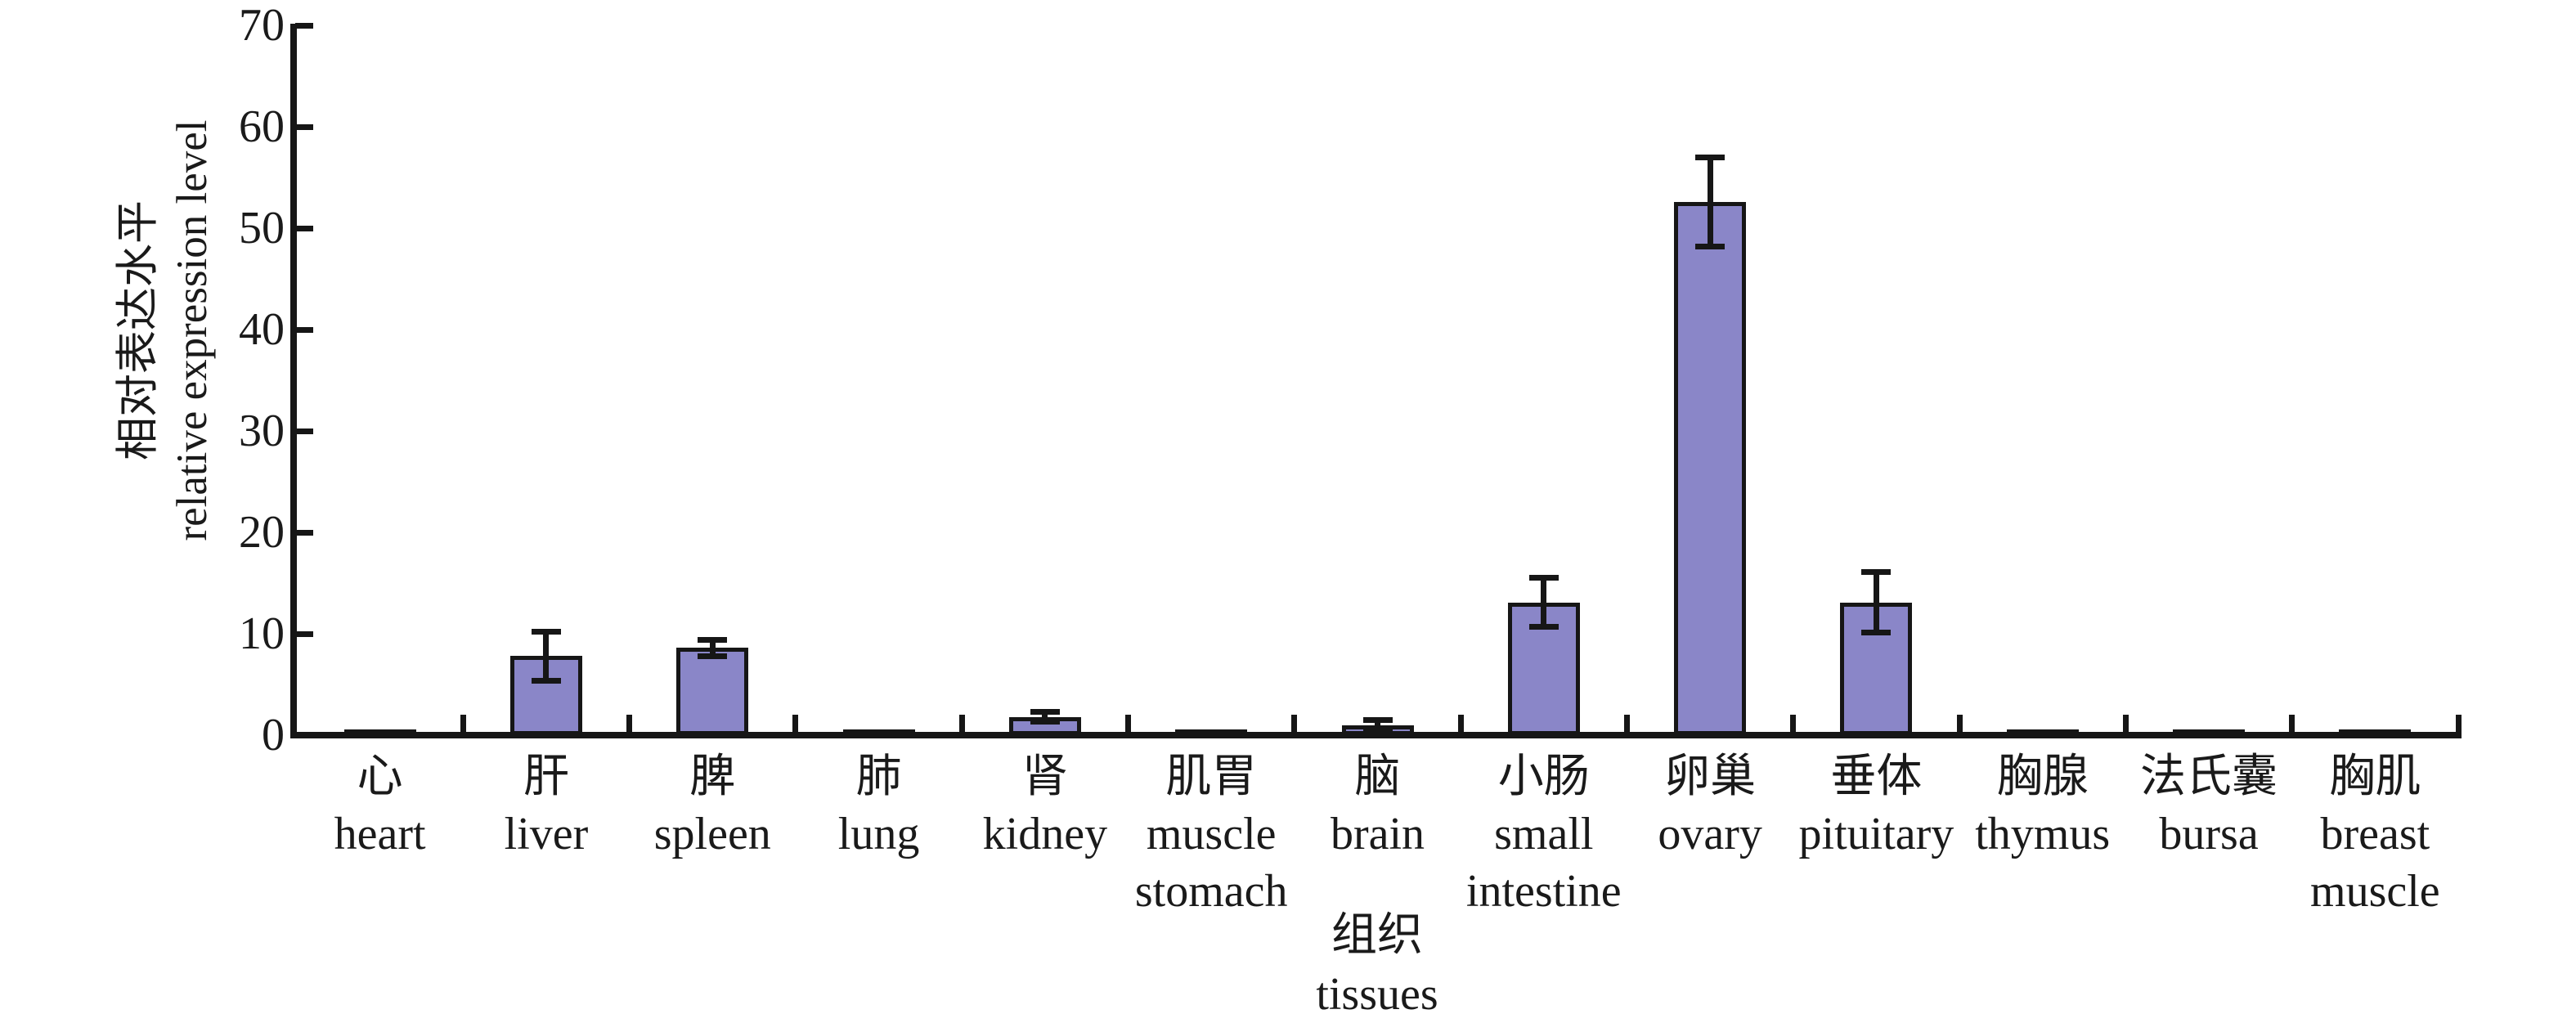 The height and width of the screenshot is (1023, 2576). Describe the element at coordinates (1875, 805) in the screenshot. I see `x-category-label-pituitary: 垂体 pituitary` at that location.